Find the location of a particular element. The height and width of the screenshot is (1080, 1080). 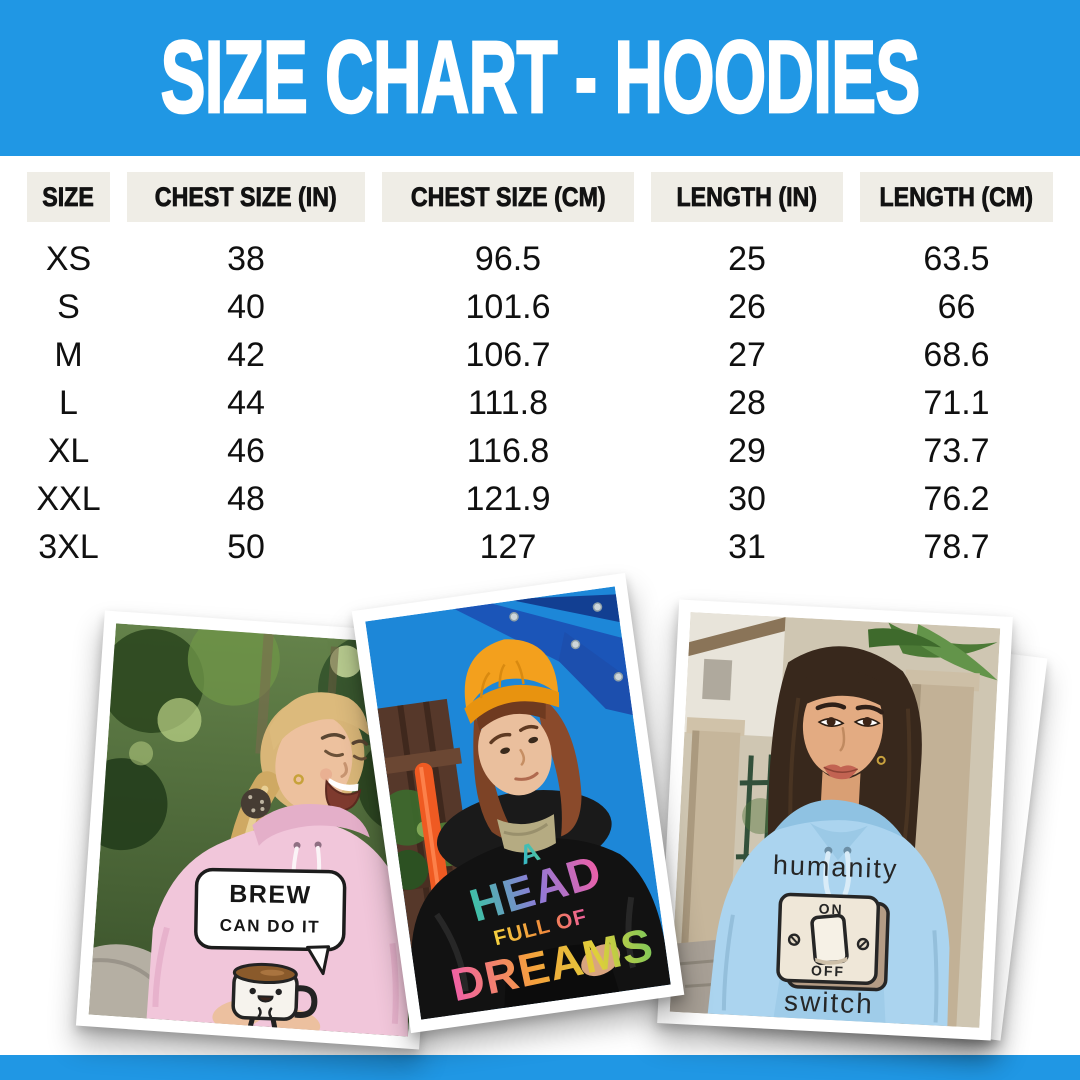

brew-graphic: BREW CAN DO IT is located at coordinates (270, 921).